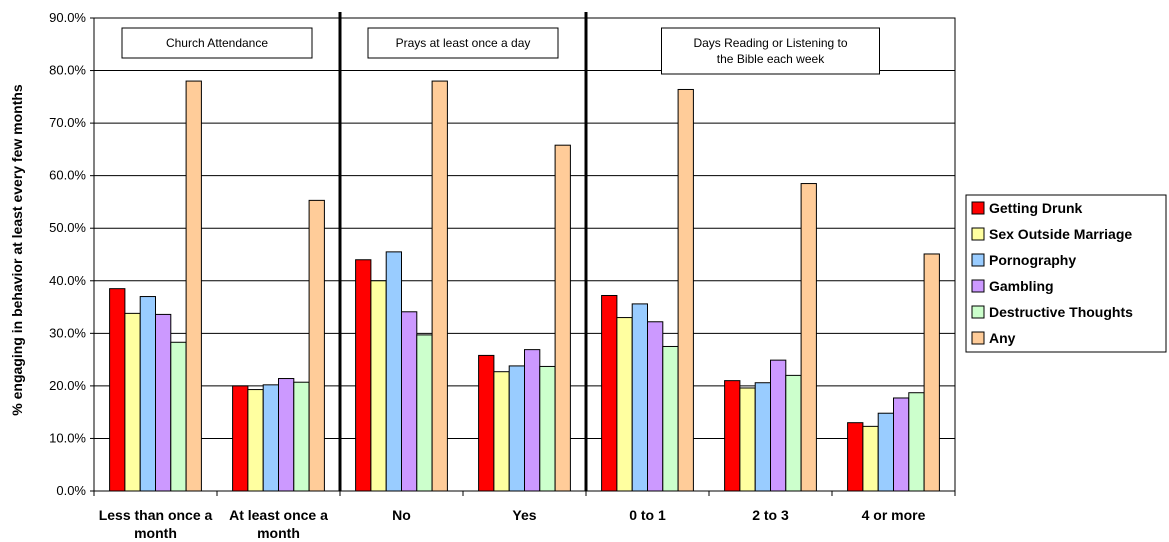 The image size is (1169, 542). I want to click on x-tick-label: Yes, so click(524, 515).